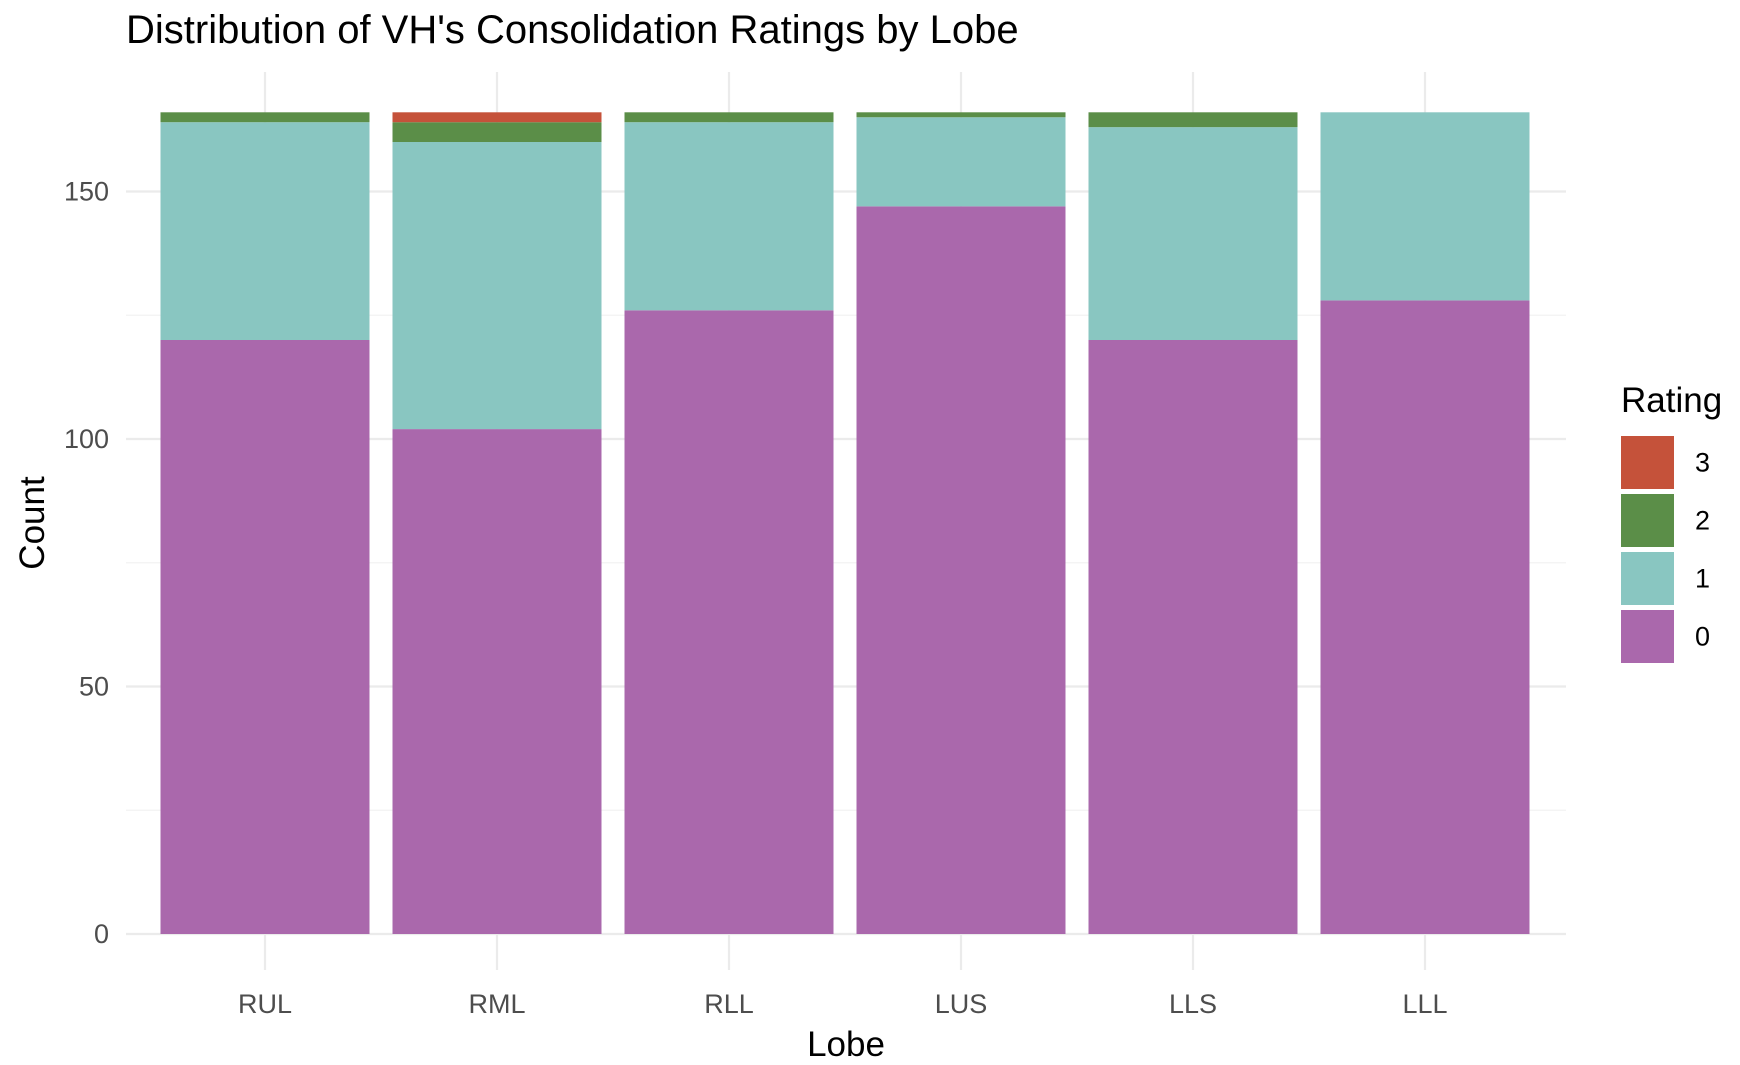 This screenshot has height=1065, width=1740. Describe the element at coordinates (496, 1004) in the screenshot. I see `x-tick-label: RML` at that location.